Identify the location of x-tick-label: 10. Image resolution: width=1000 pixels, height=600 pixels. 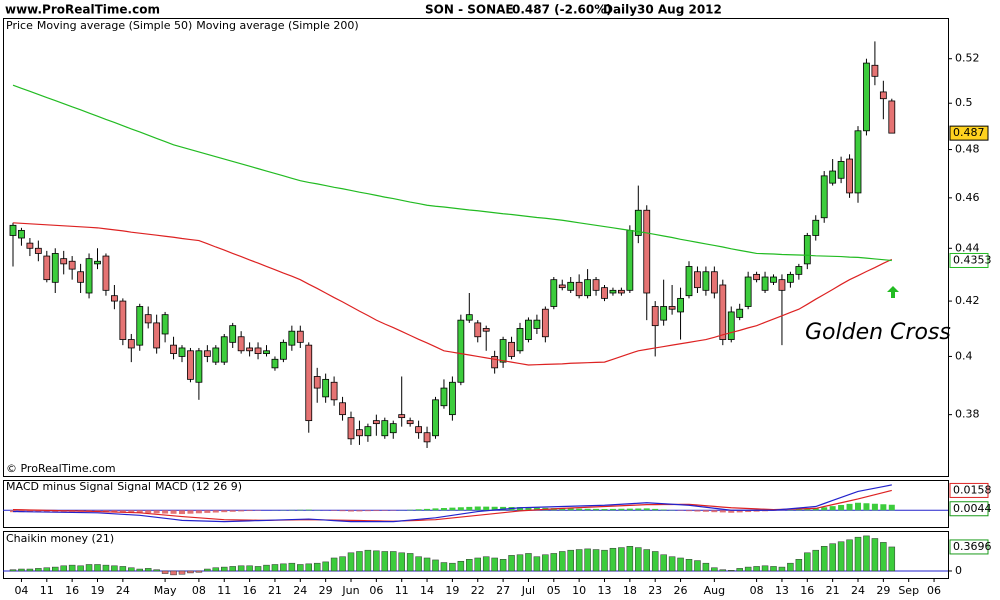
(579, 590).